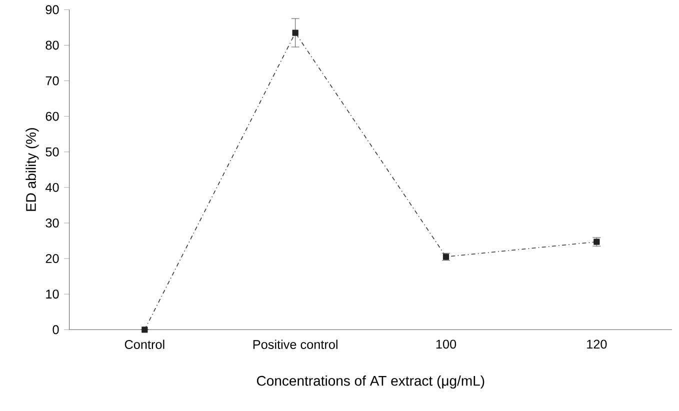 This screenshot has height=411, width=679. I want to click on y-axis-title: ED ability (%), so click(32, 169).